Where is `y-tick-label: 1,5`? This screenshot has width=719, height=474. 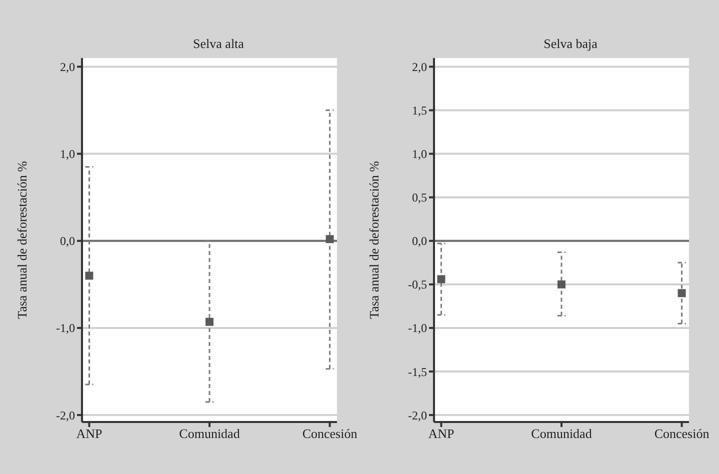
y-tick-label: 1,5 is located at coordinates (419, 111).